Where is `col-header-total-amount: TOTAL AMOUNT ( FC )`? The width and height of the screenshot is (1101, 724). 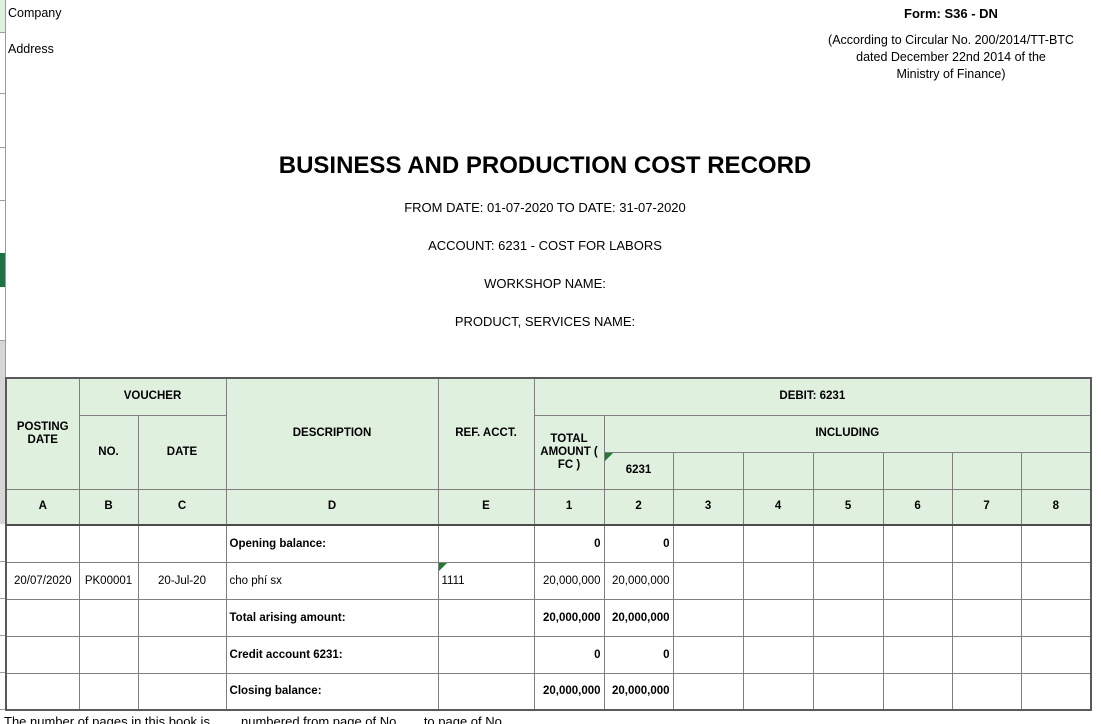
col-header-total-amount: TOTAL AMOUNT ( FC ) is located at coordinates (569, 452).